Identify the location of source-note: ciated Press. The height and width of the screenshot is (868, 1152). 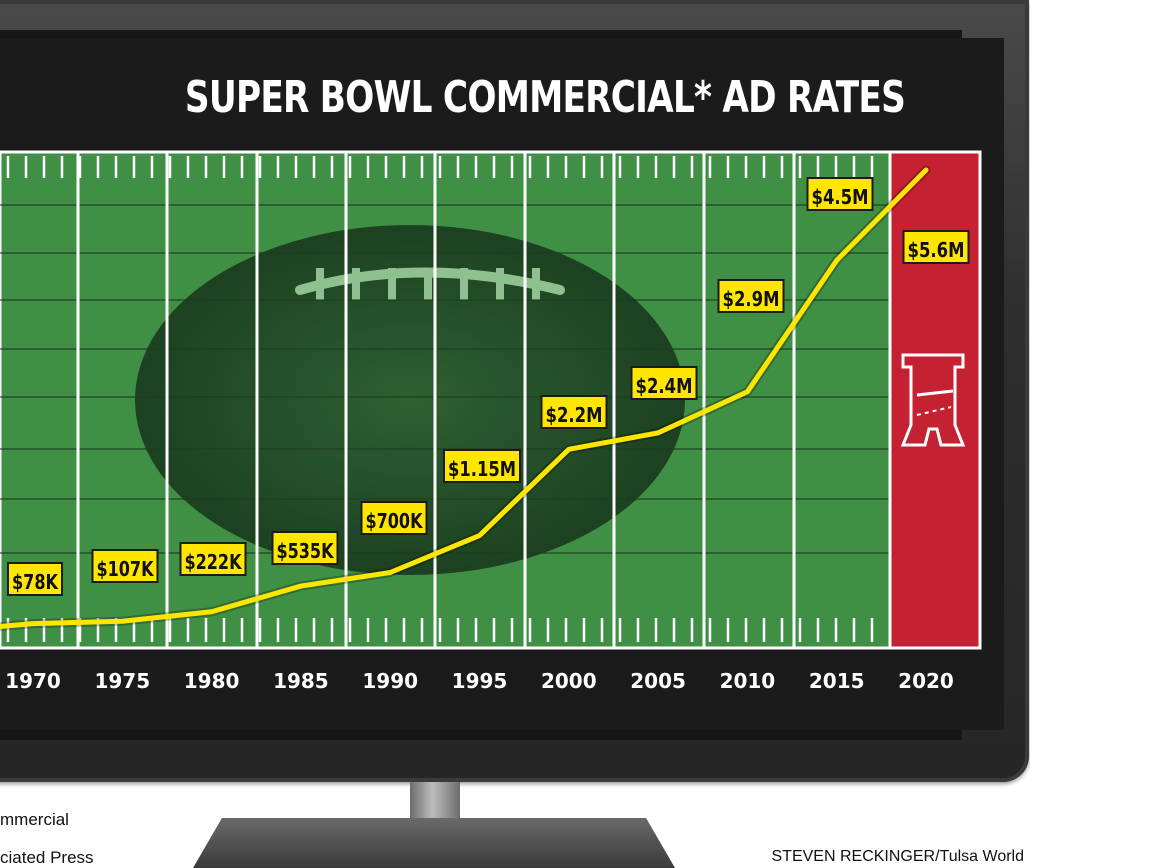
(47, 857).